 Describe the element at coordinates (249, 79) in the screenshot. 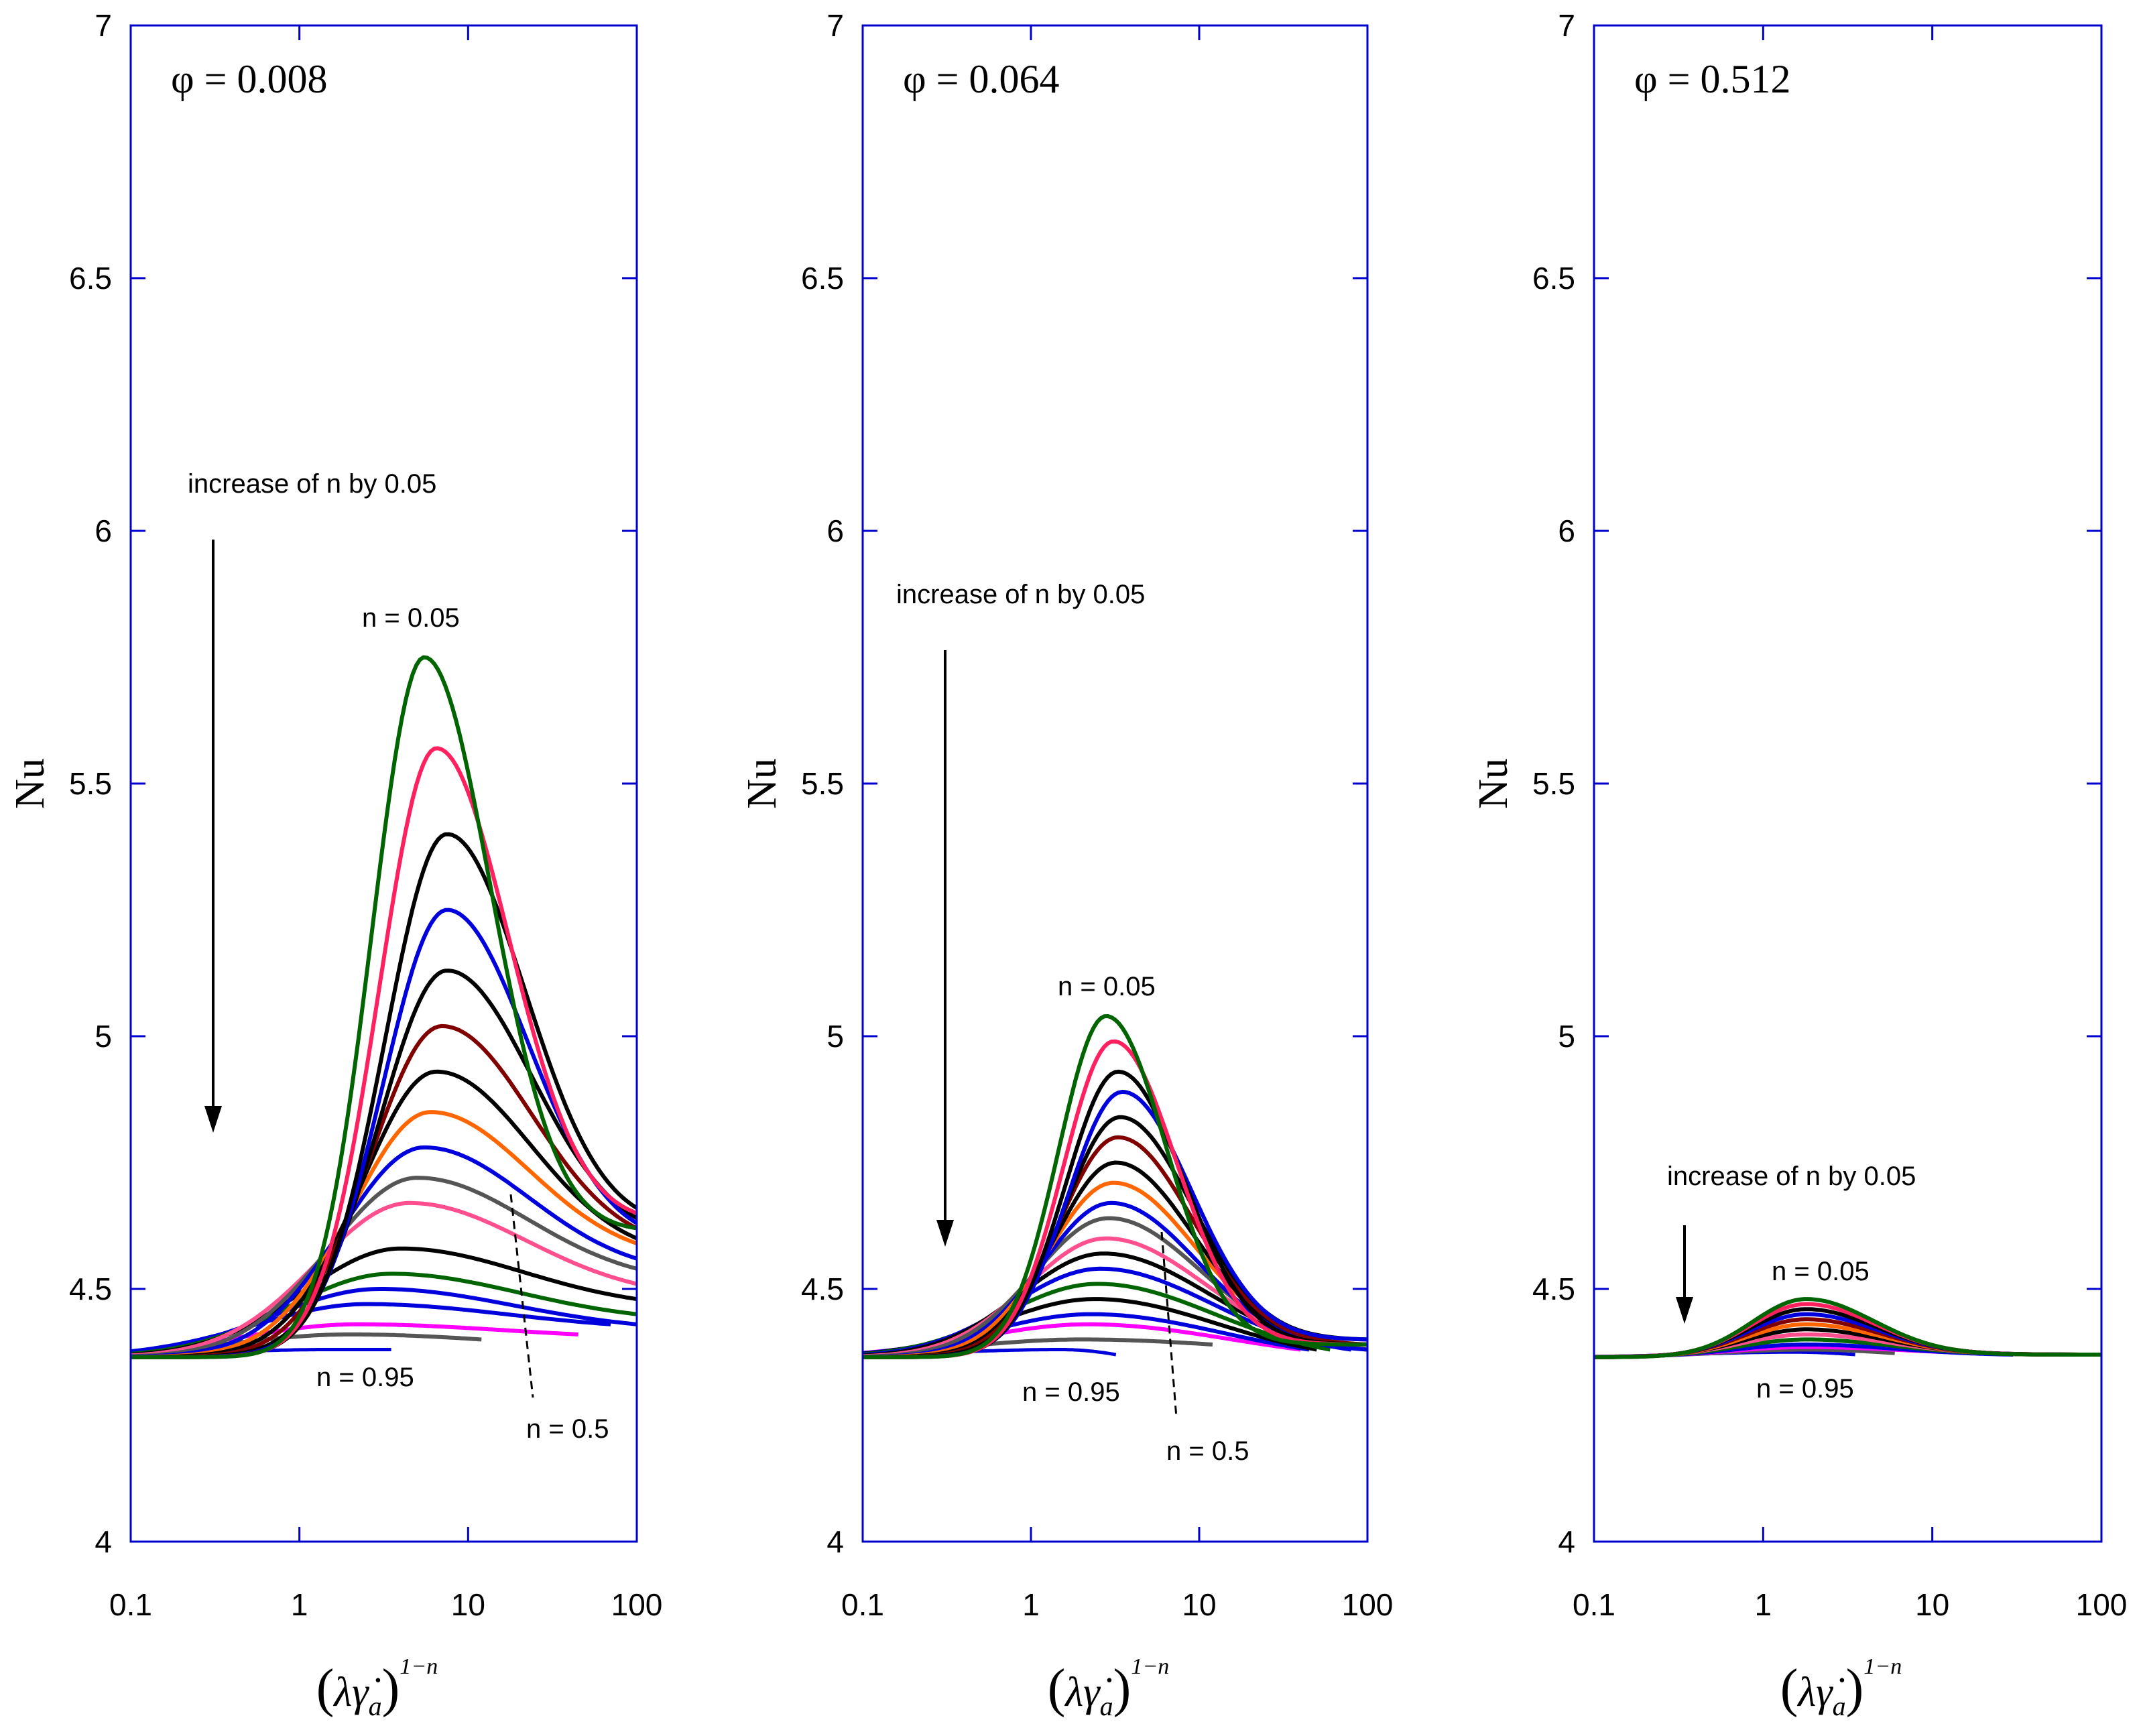

I see `panel-title: φ = 0.008` at that location.